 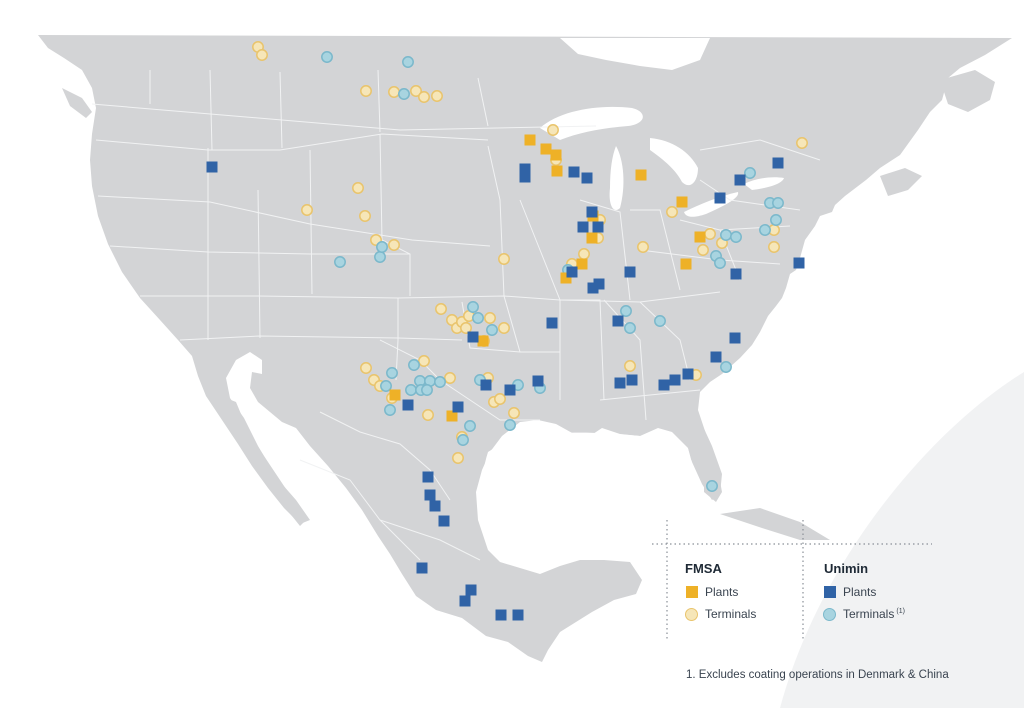 I want to click on unimin-plants-label: Plants, so click(x=860, y=592).